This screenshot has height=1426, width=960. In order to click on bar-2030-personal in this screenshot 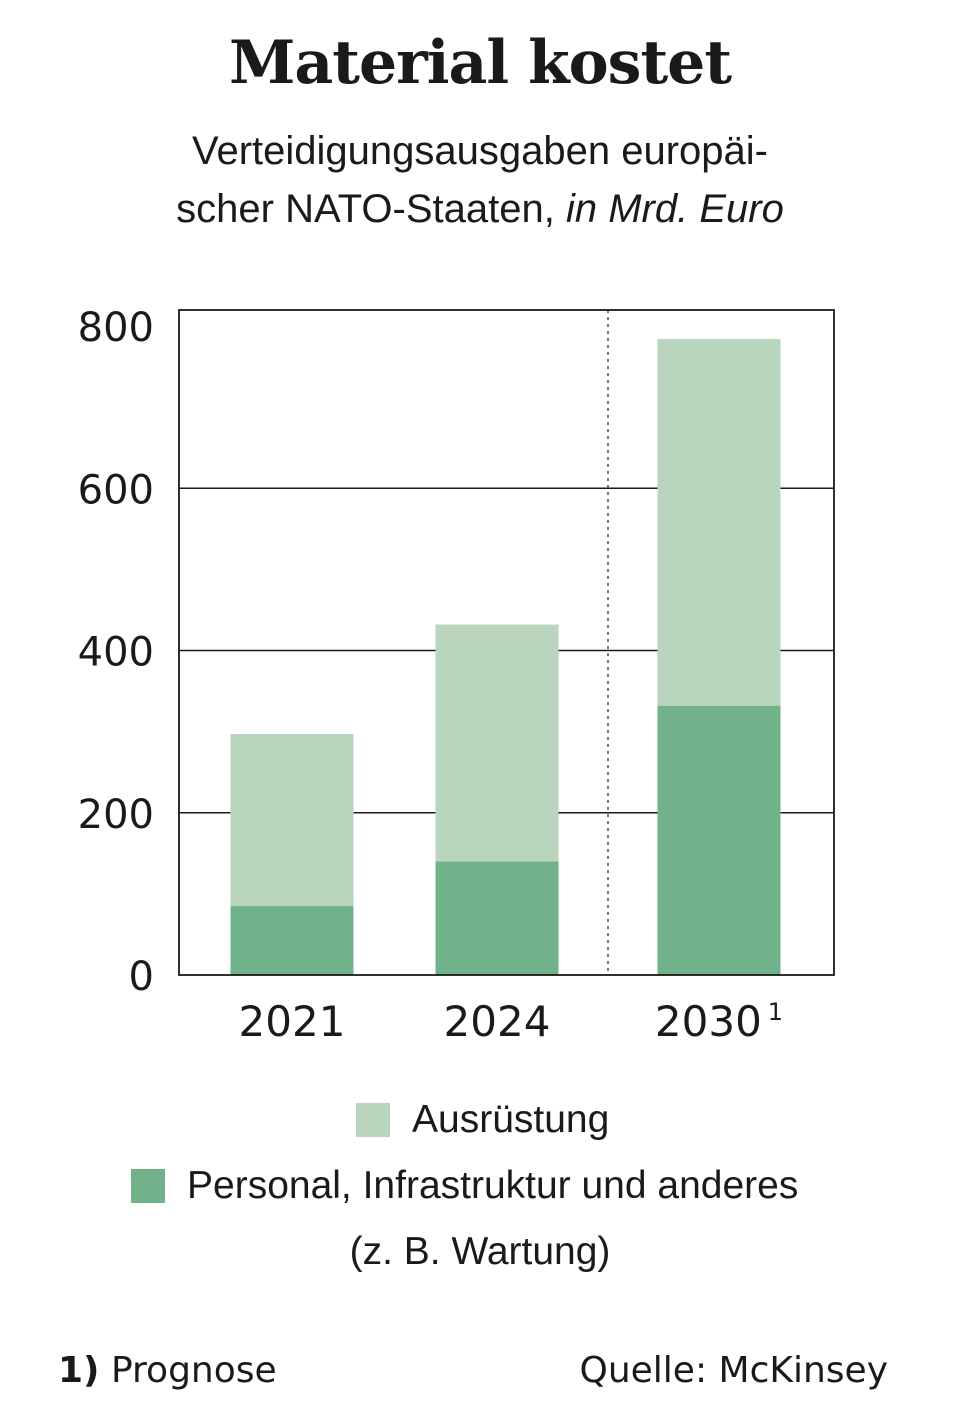, I will do `click(719, 840)`.